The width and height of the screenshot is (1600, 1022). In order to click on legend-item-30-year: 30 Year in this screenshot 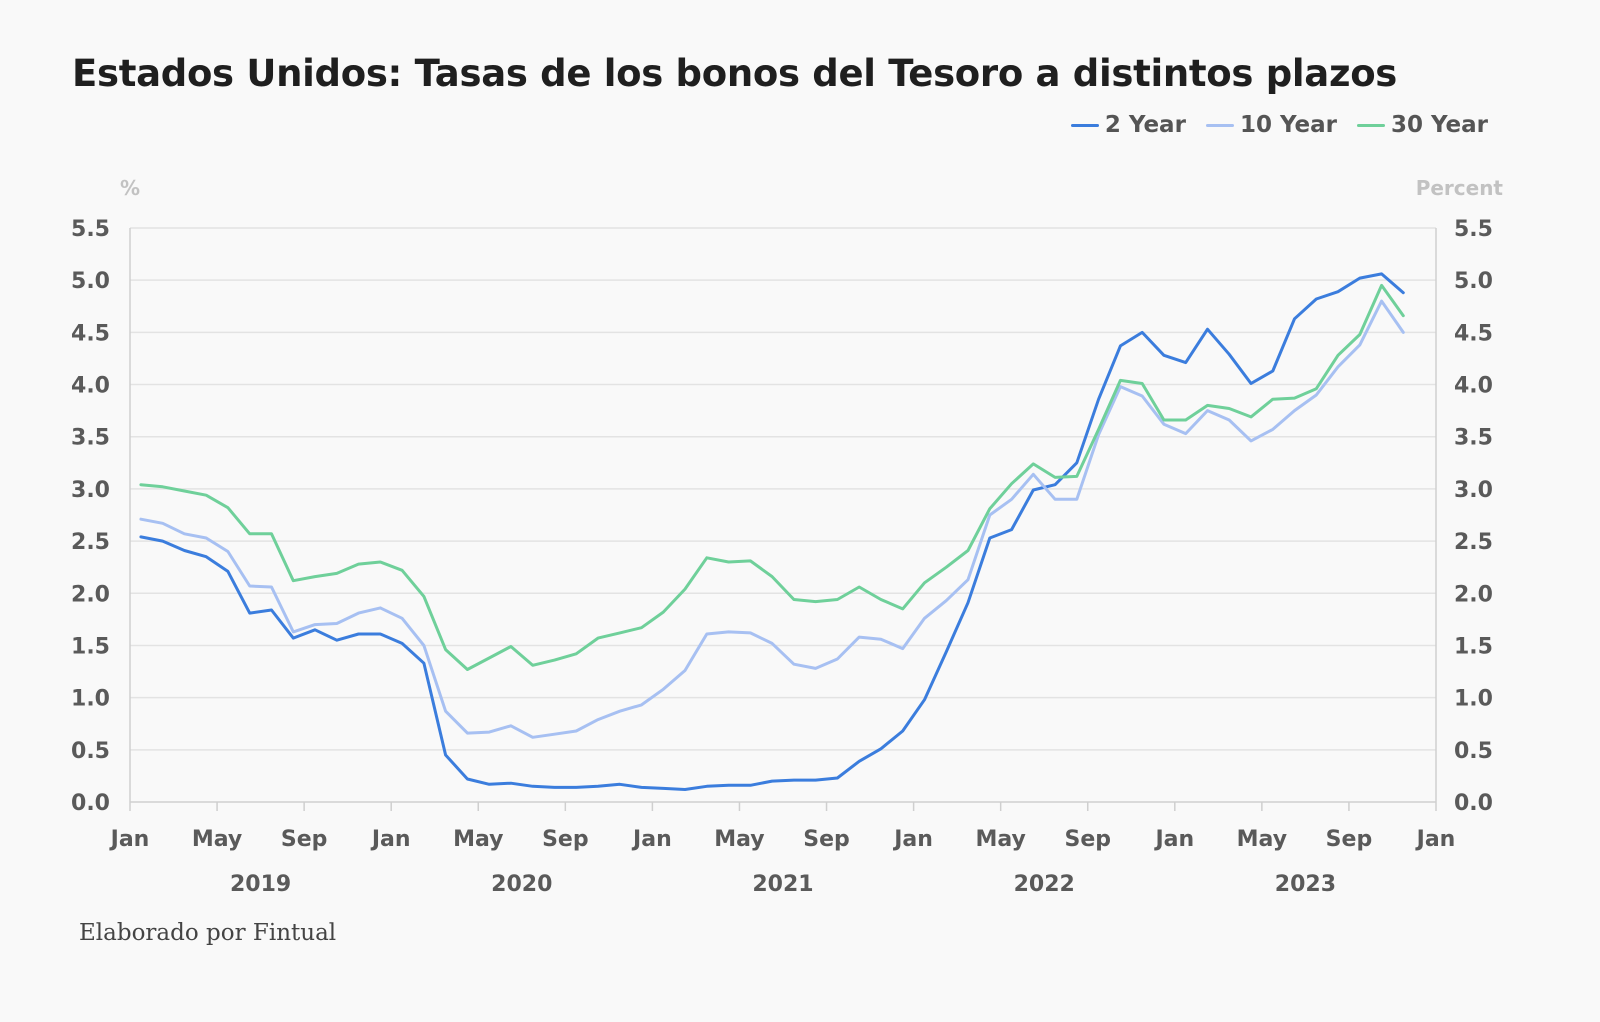, I will do `click(1422, 125)`.